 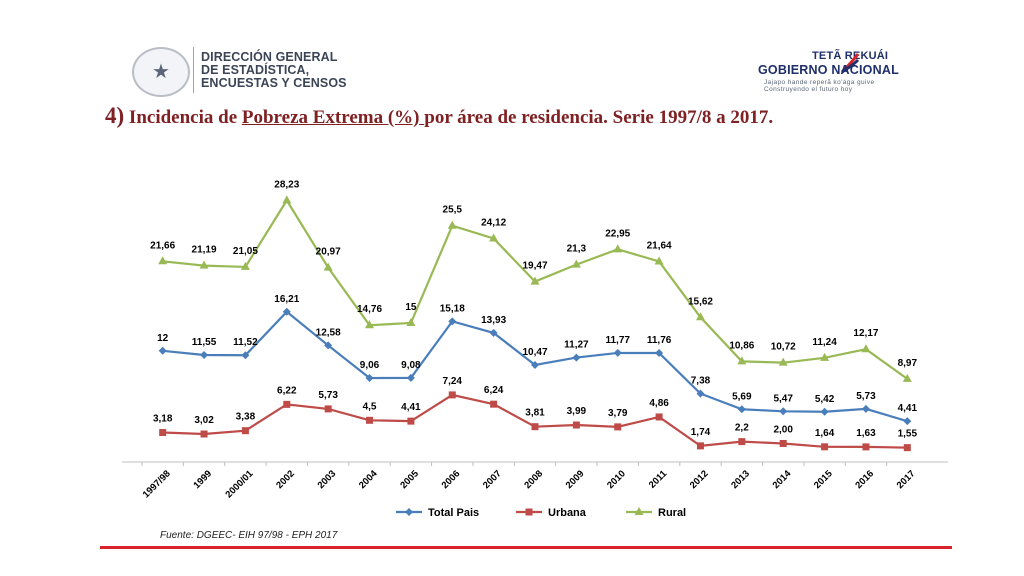 What do you see at coordinates (701, 381) in the screenshot?
I see `data-label: 7,38` at bounding box center [701, 381].